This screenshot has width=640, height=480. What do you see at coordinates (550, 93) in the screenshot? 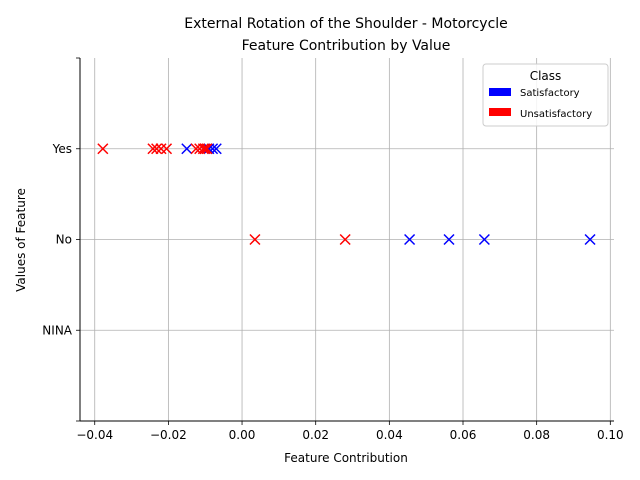
I see `legend-label-satisfactory: Satisfactory` at bounding box center [550, 93].